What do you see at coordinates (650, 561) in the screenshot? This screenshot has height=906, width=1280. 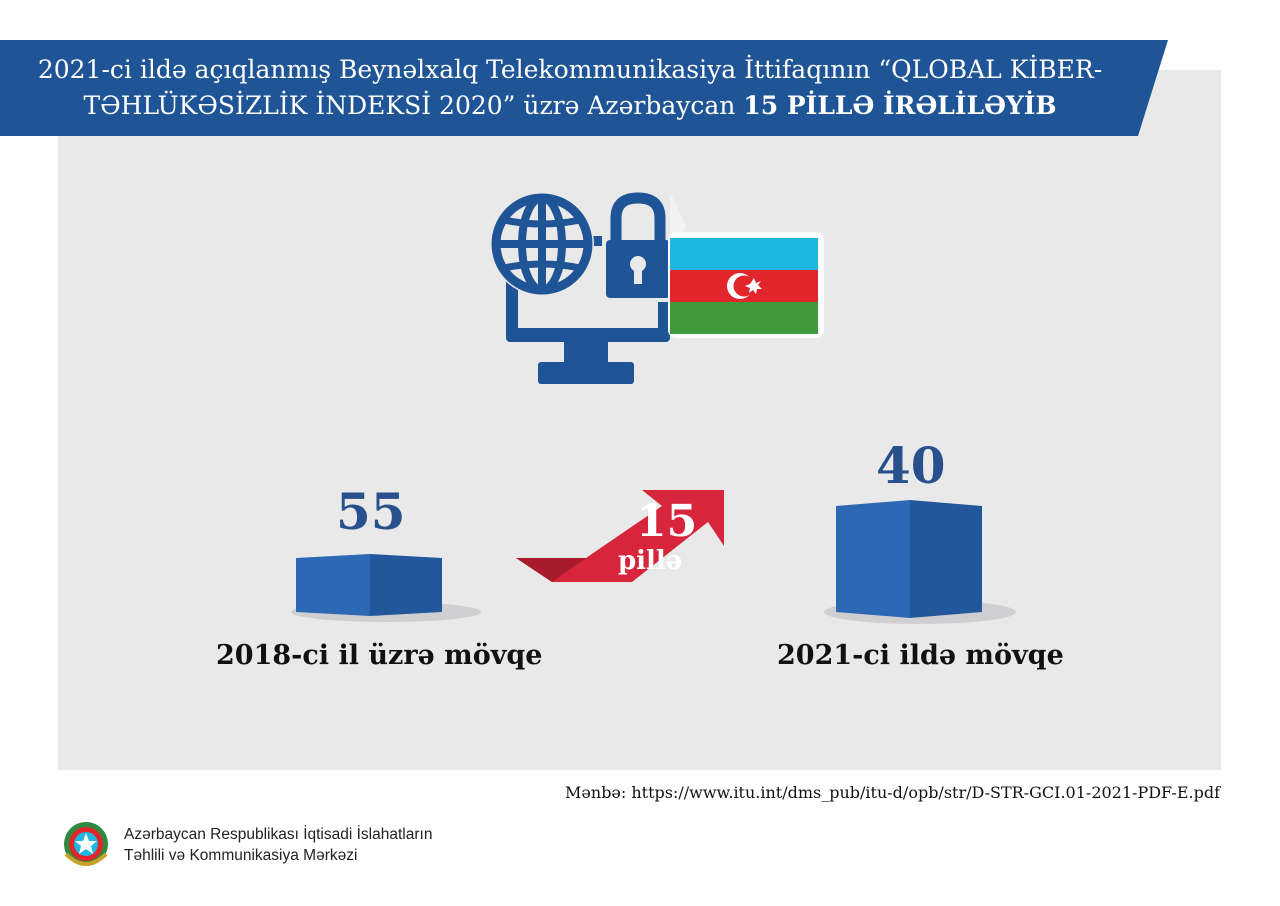 I see `improvement-unit: pillə` at bounding box center [650, 561].